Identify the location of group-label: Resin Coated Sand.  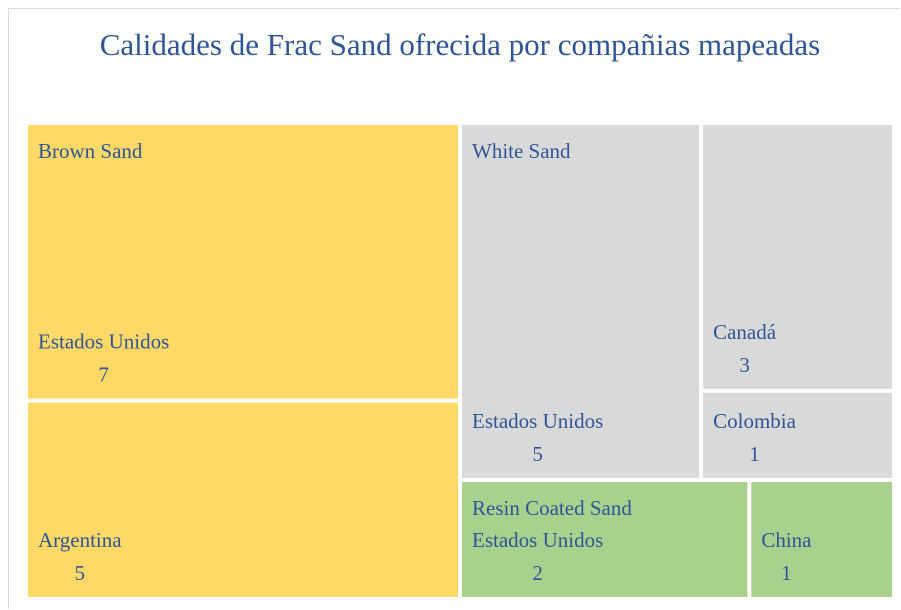
(552, 508).